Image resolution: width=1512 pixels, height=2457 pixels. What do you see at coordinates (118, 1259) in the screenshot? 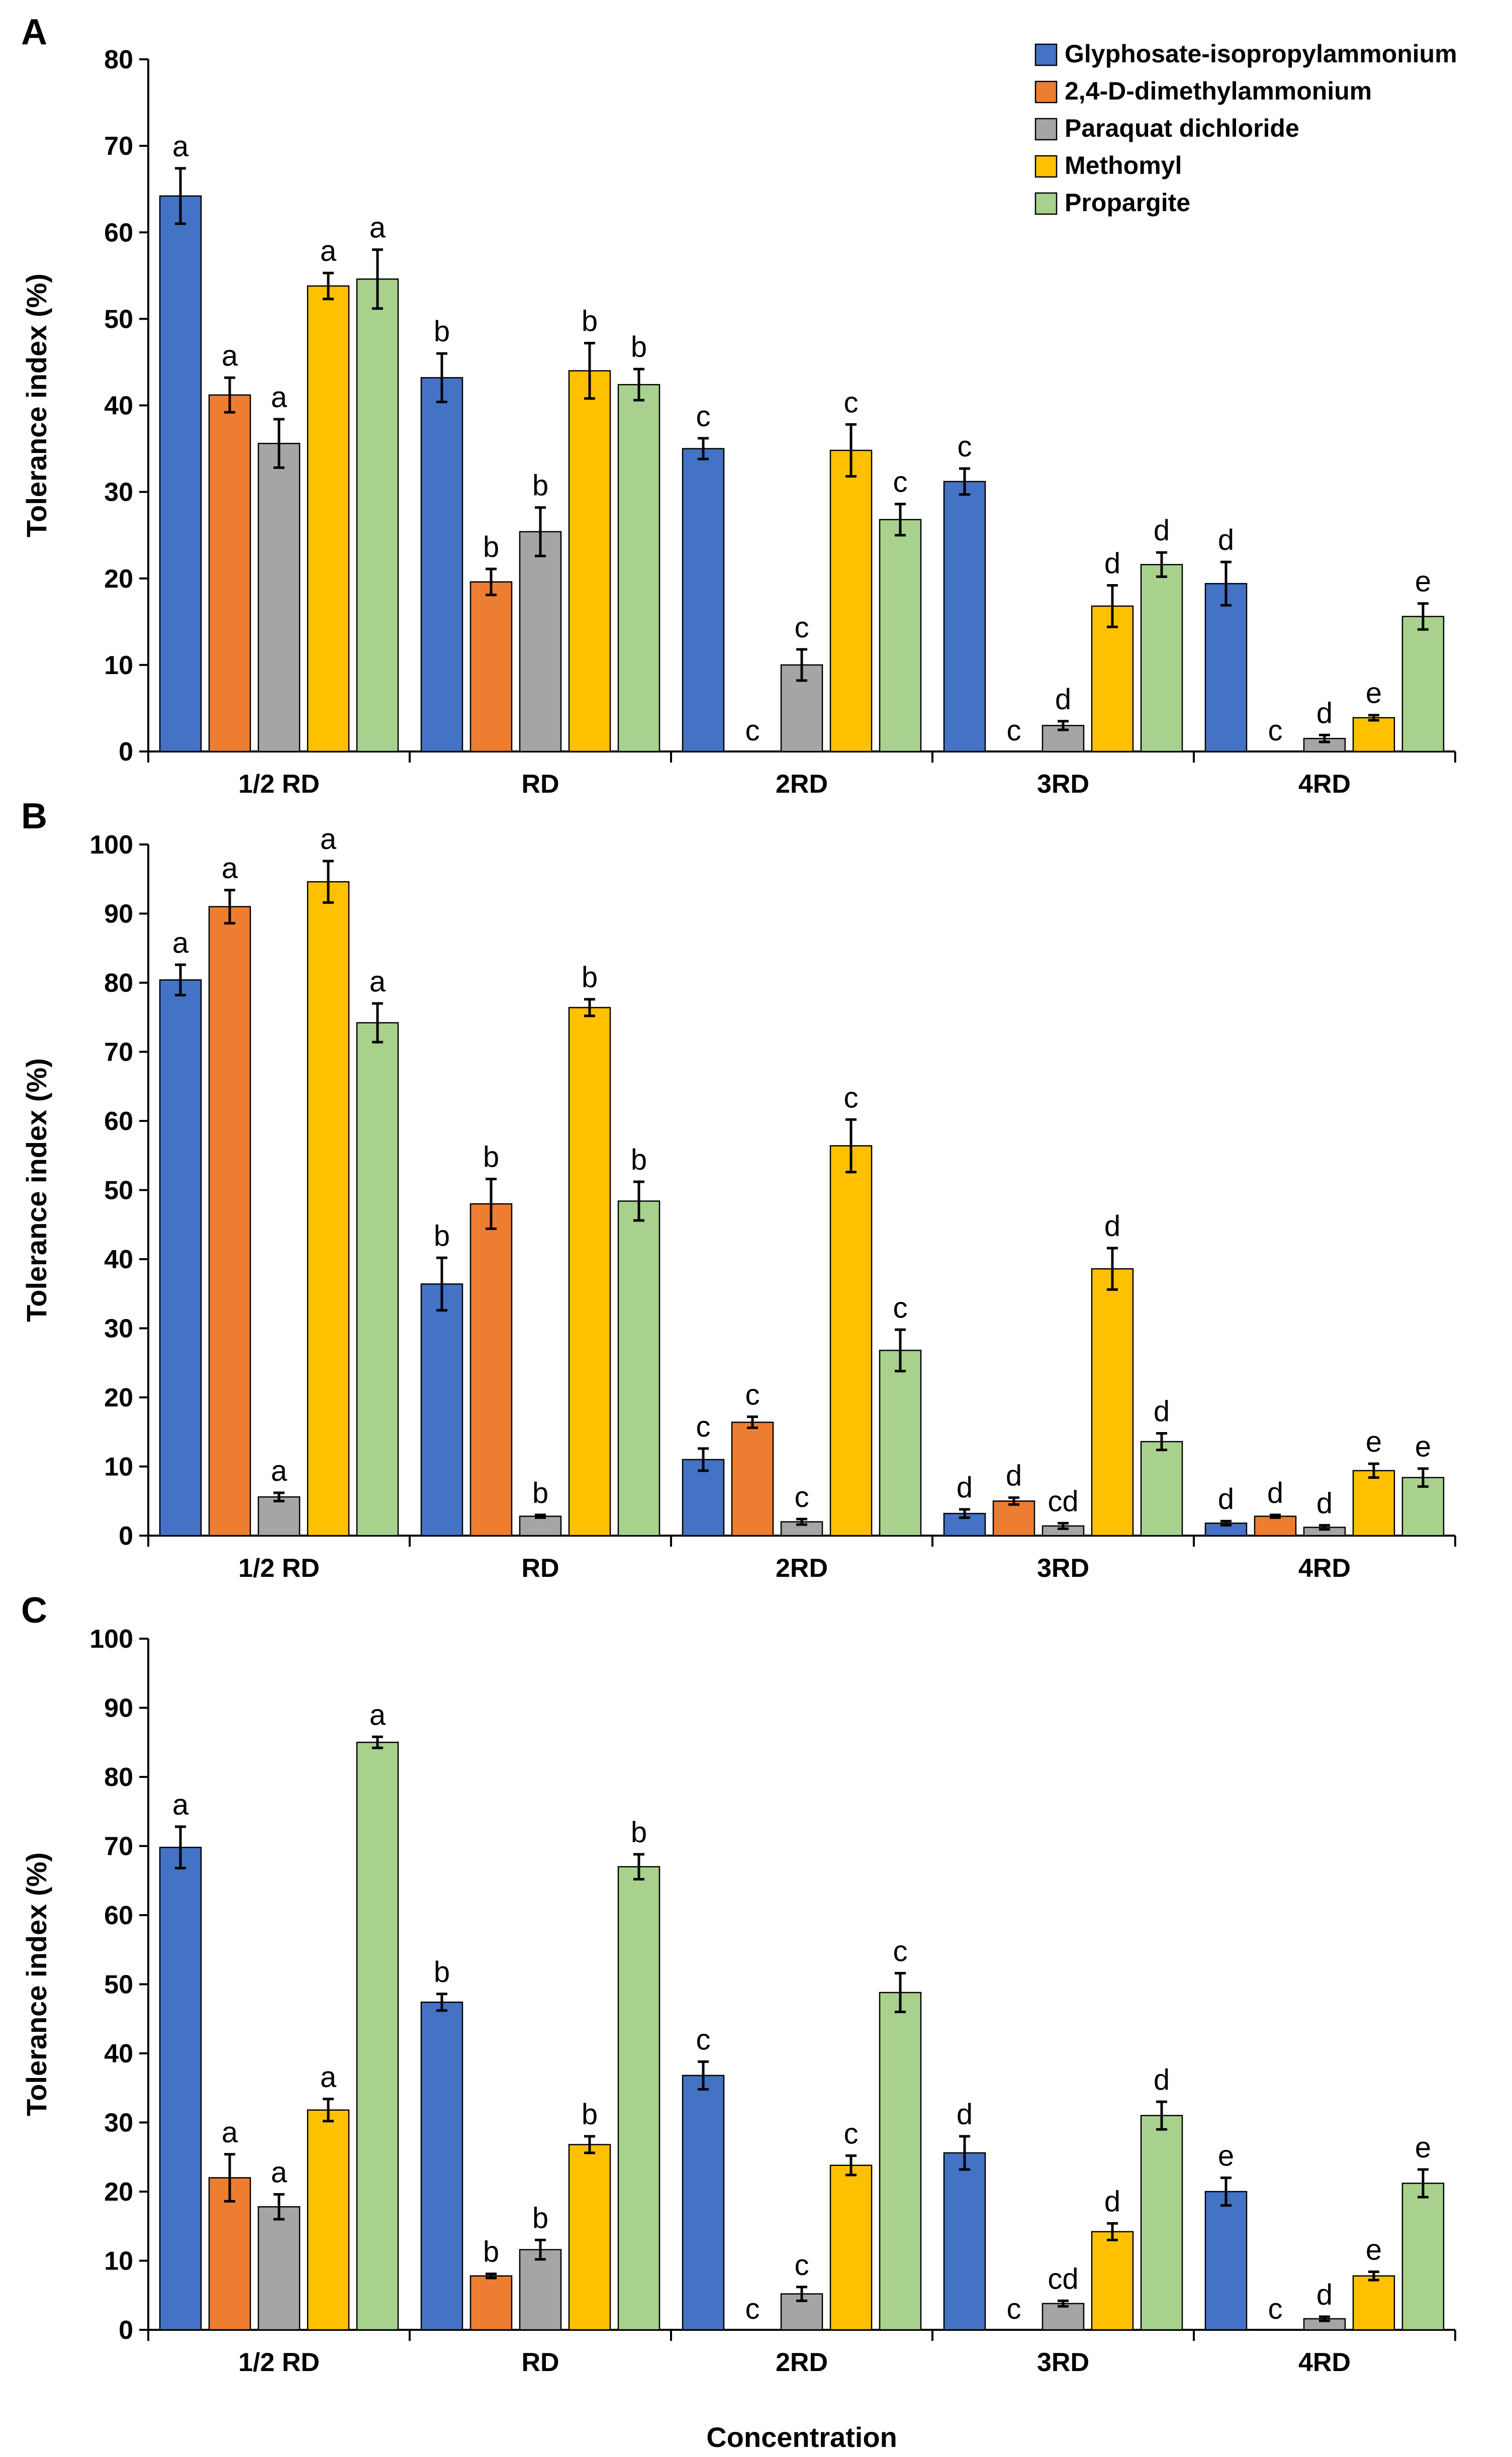
I see `y-tick-label: 40` at bounding box center [118, 1259].